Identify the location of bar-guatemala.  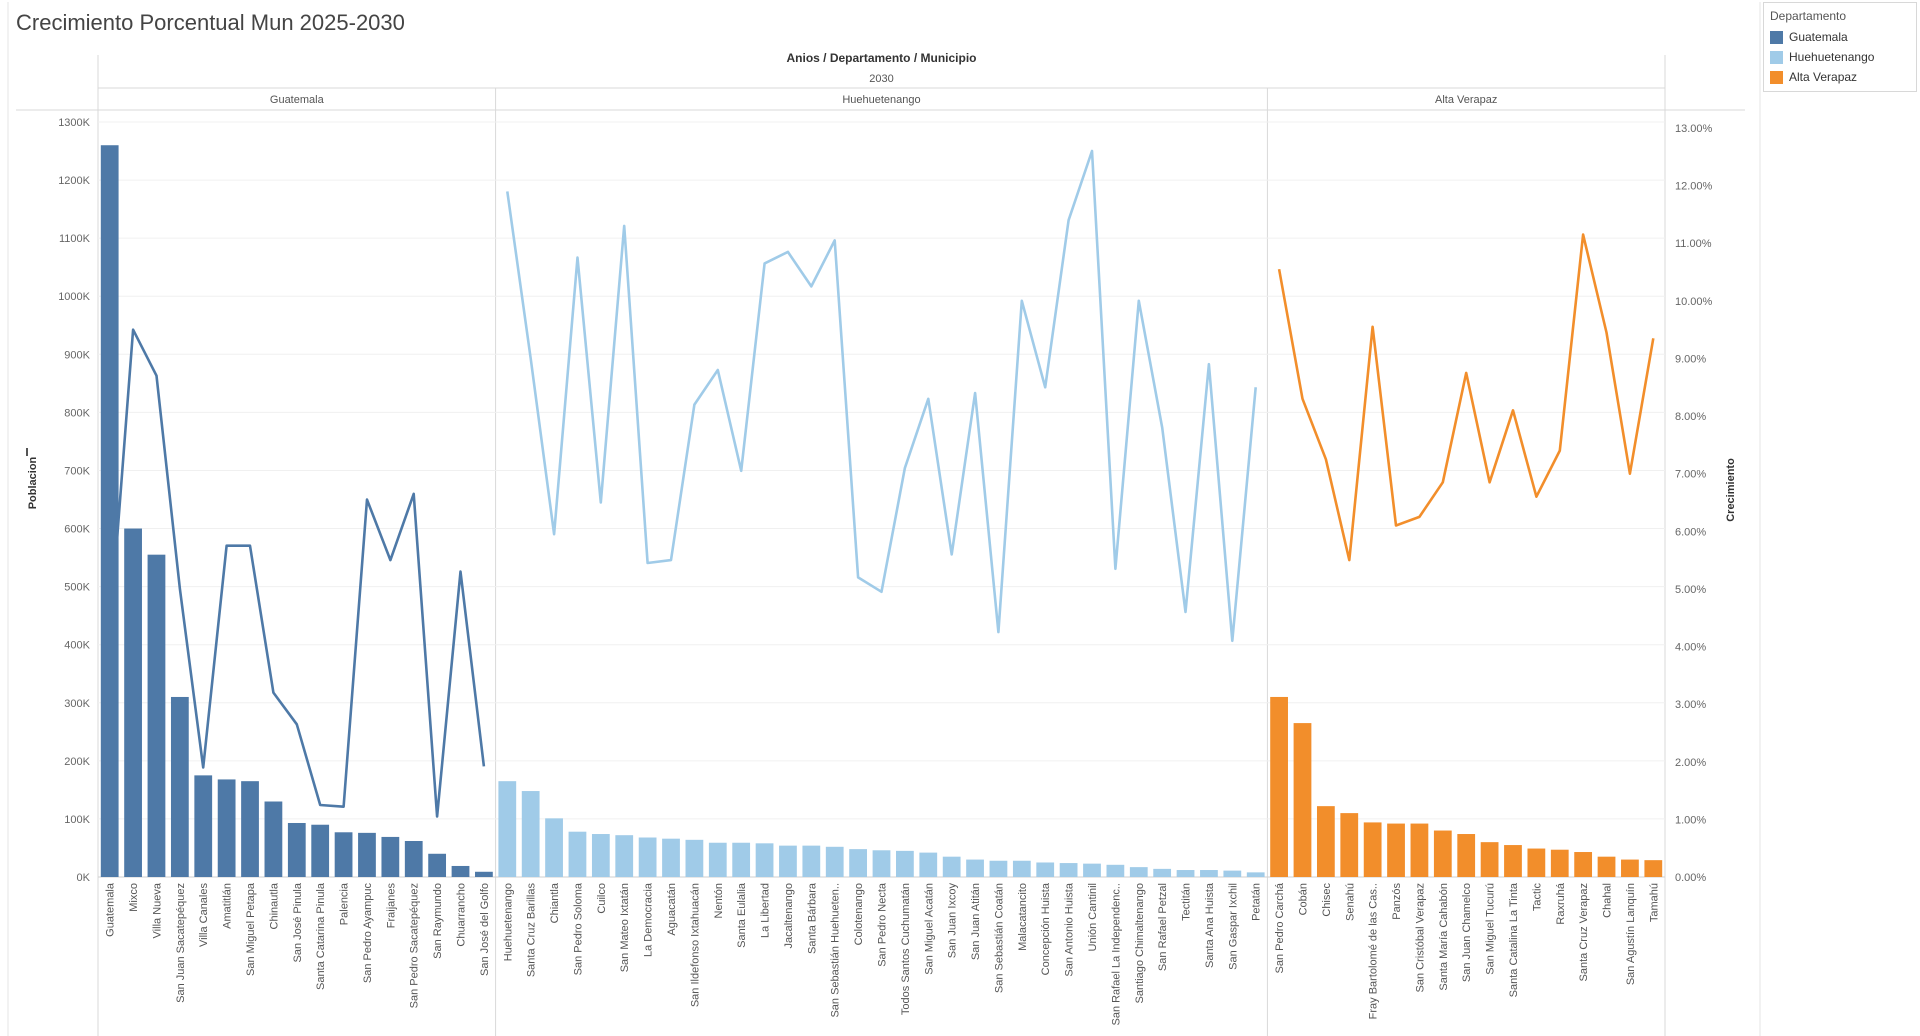
(109, 511).